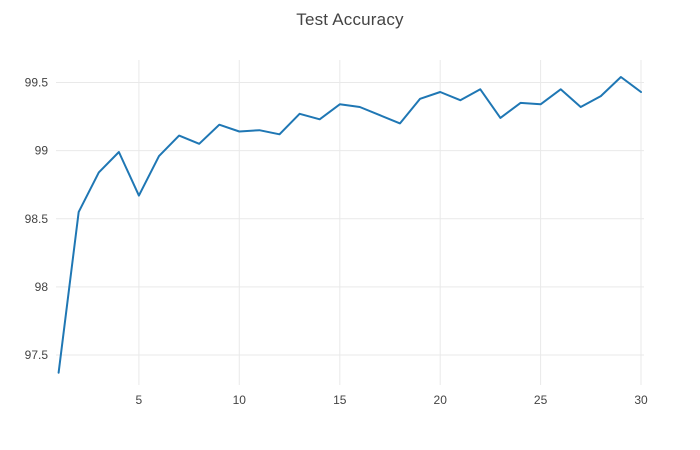 The width and height of the screenshot is (700, 450). I want to click on y-tick-label: 99, so click(42, 151).